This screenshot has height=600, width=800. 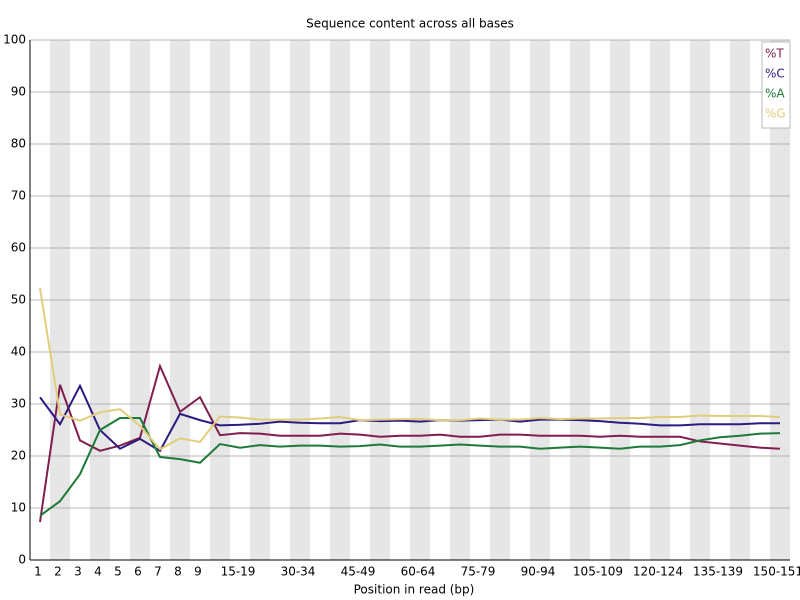 What do you see at coordinates (18, 508) in the screenshot?
I see `y-tick-label: 10` at bounding box center [18, 508].